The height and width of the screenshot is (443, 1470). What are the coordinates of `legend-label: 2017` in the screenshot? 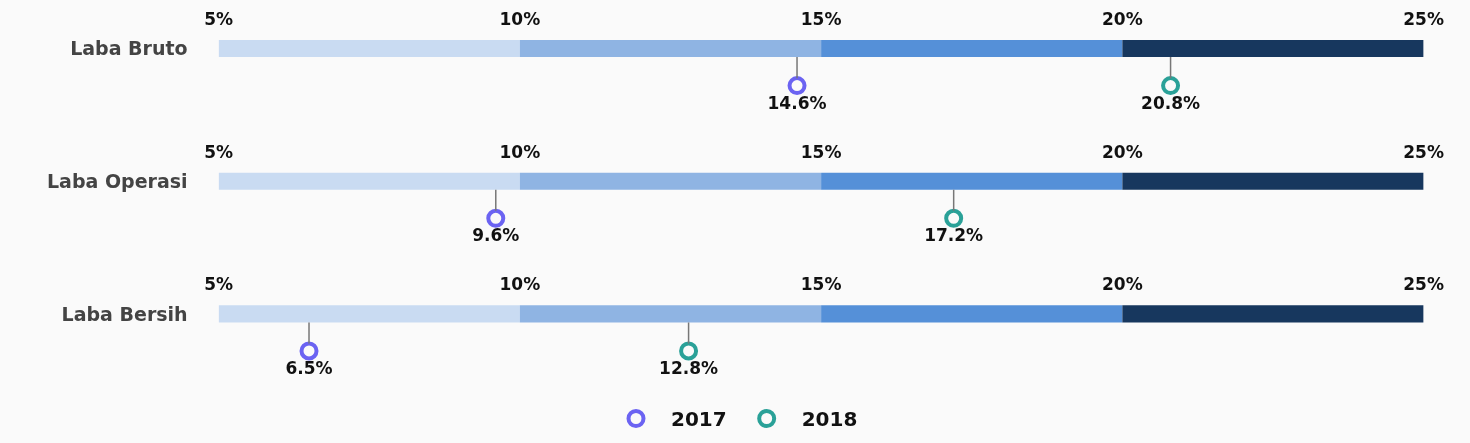 It's located at (699, 419).